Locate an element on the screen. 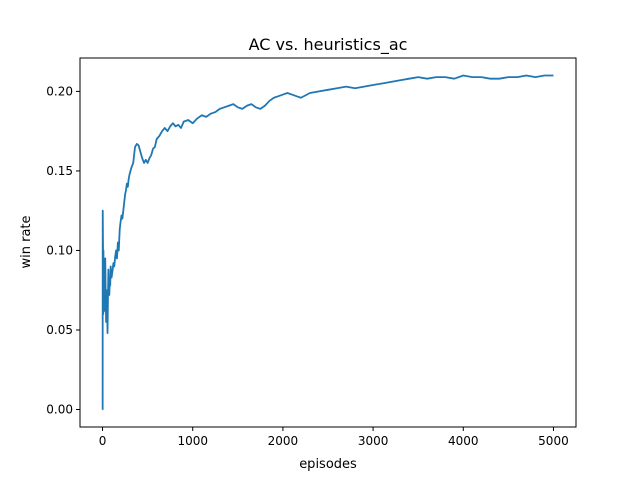 The width and height of the screenshot is (640, 480). y-tick-label: 0.20 is located at coordinates (59, 91).